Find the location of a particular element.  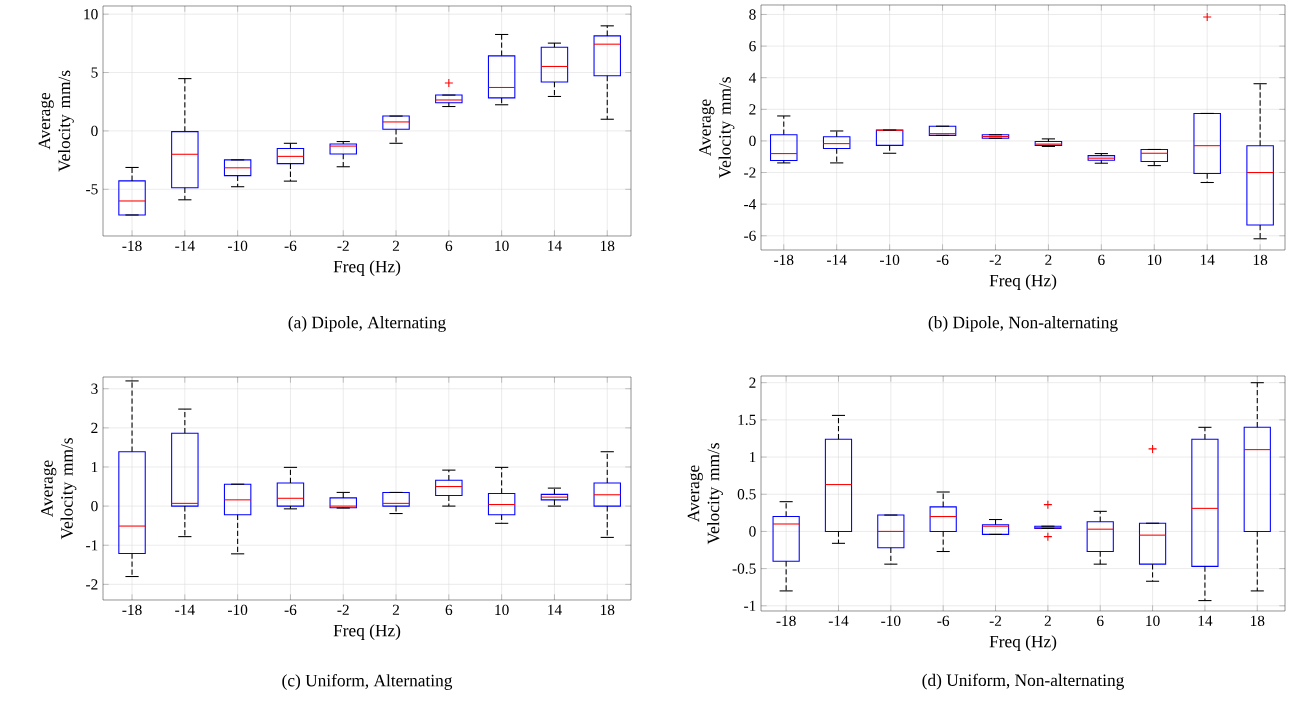

y-tick-label: 0.5 is located at coordinates (746, 494).